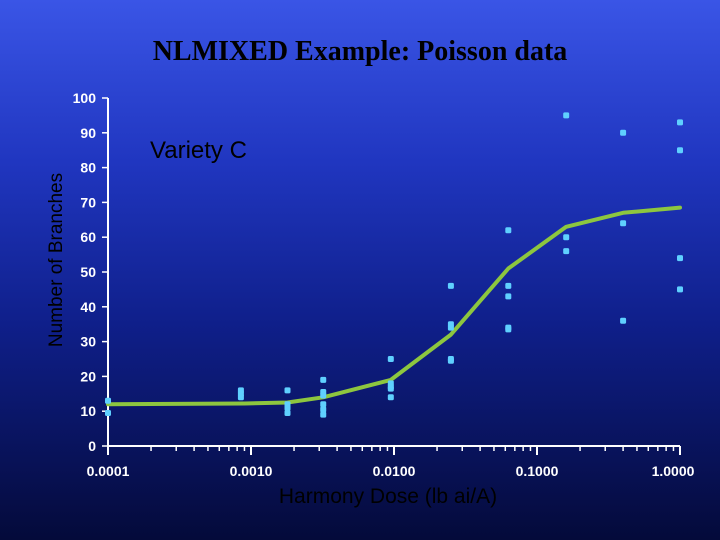 The height and width of the screenshot is (540, 720). Describe the element at coordinates (88, 202) in the screenshot. I see `y-tick-label: 70` at that location.